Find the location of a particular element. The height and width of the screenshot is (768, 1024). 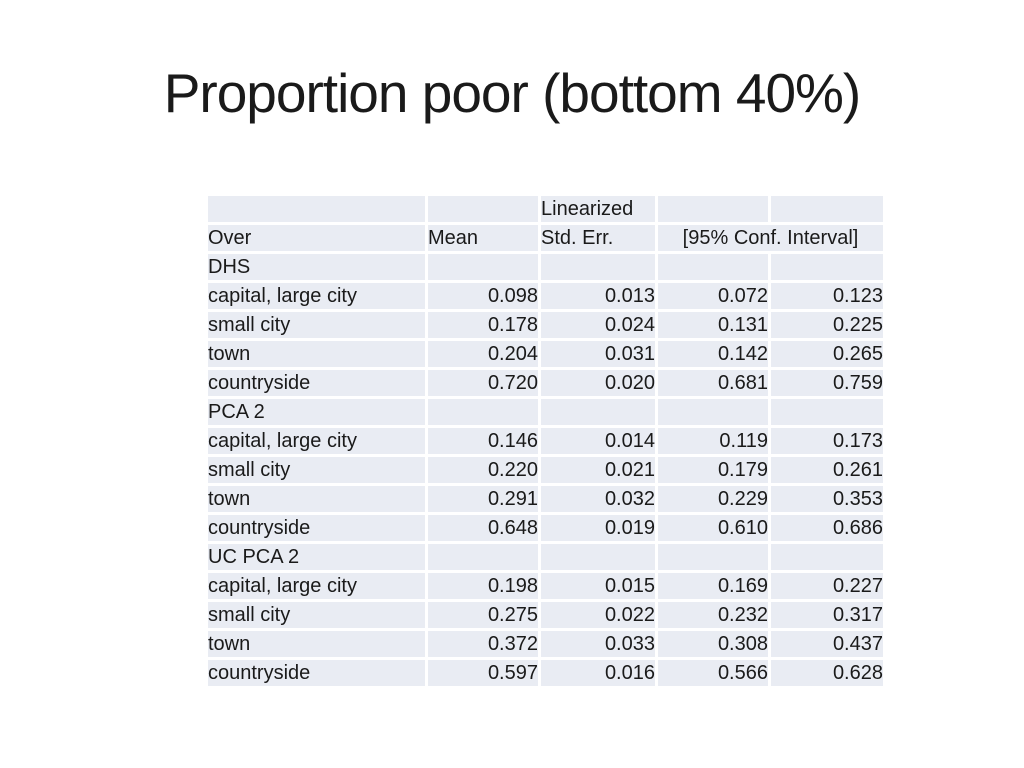

table-section-row: PCA 2 is located at coordinates (545, 412).